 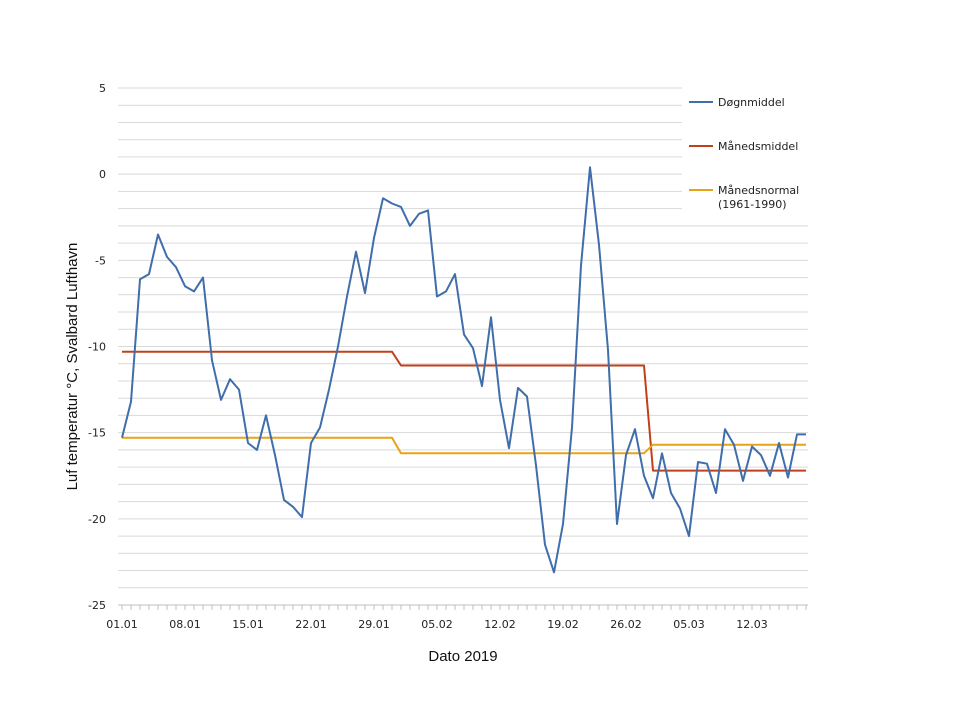 I want to click on x-tick-label: 05.03, so click(x=689, y=624).